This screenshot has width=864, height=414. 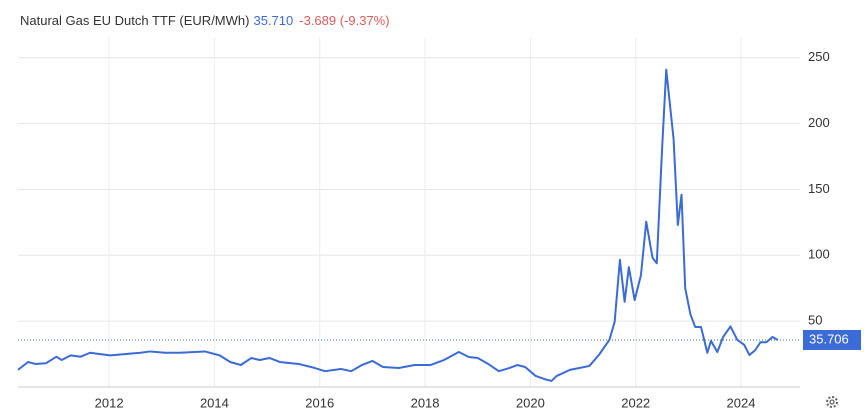 I want to click on y-tick-label: 100, so click(x=819, y=254).